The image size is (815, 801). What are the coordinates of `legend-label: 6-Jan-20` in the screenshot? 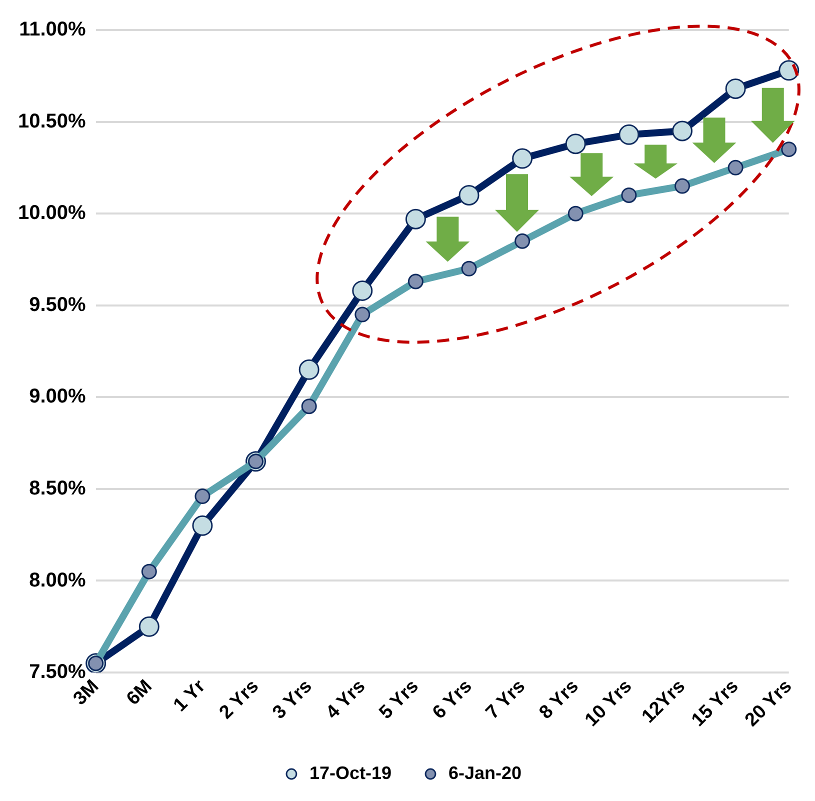 It's located at (485, 772).